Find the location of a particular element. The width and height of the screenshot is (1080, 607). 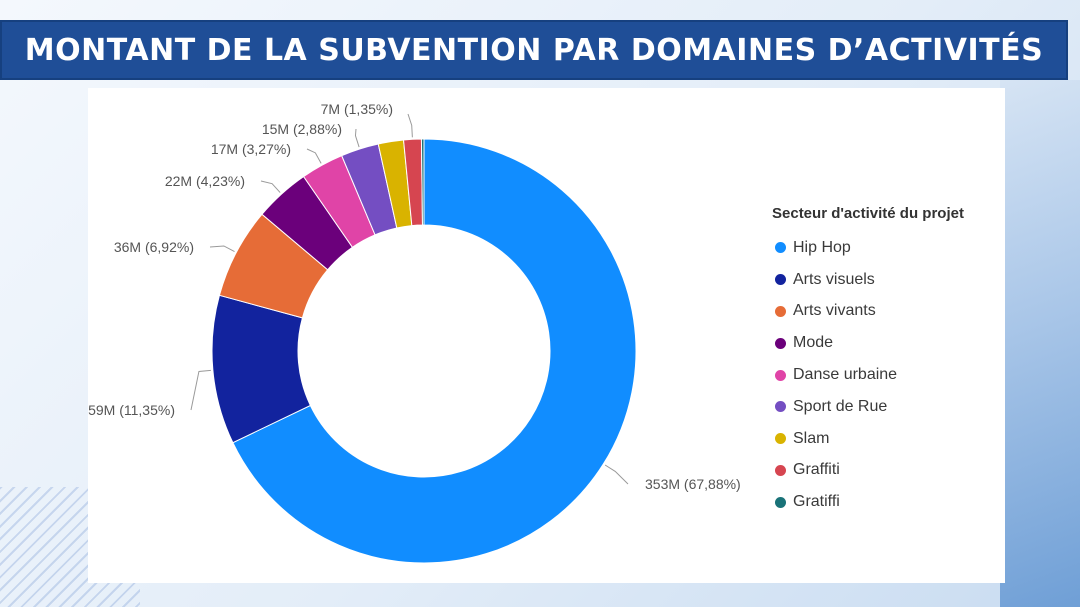

legend-marker-gratiffi is located at coordinates (780, 502).